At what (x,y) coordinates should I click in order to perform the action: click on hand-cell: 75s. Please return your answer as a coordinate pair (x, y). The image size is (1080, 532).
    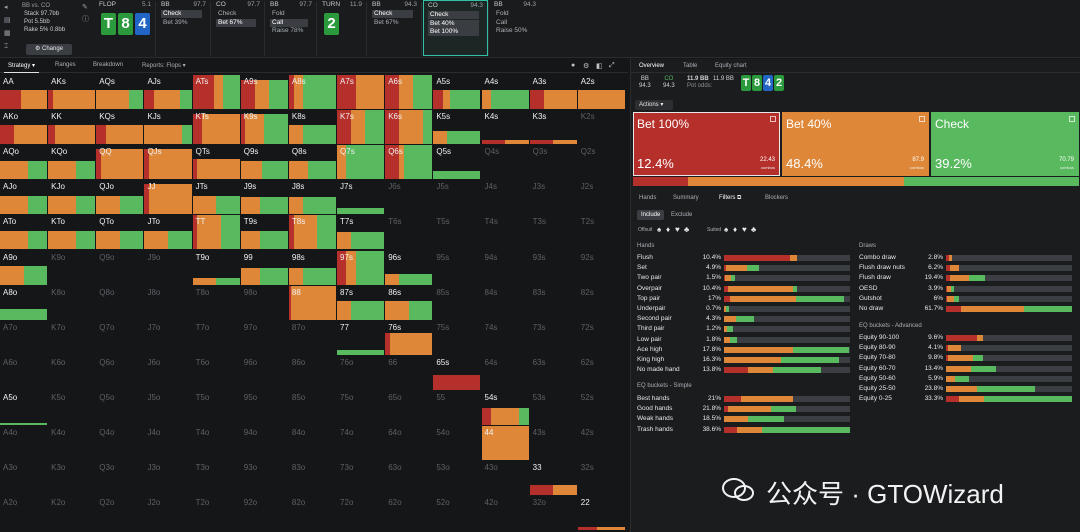
    Looking at the image, I should click on (457, 338).